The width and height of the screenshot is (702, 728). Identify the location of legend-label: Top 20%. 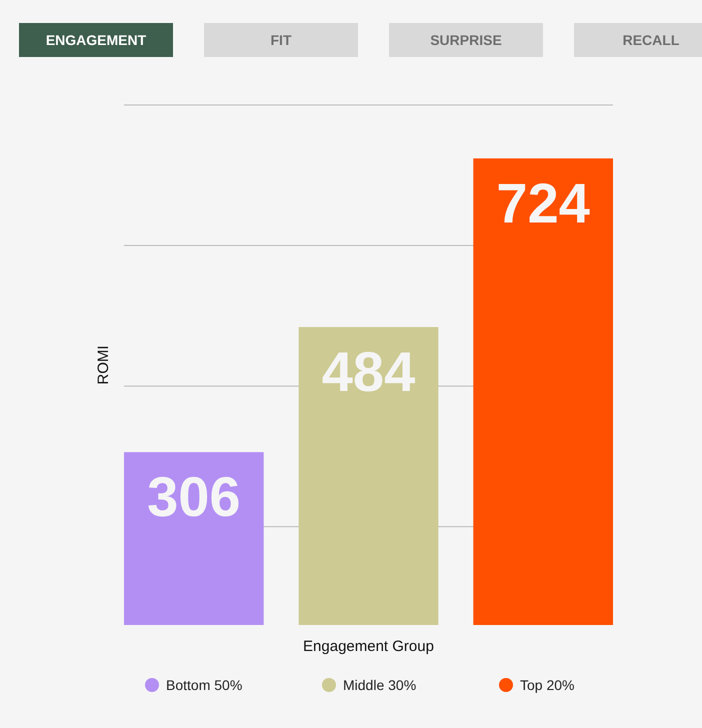
(547, 685).